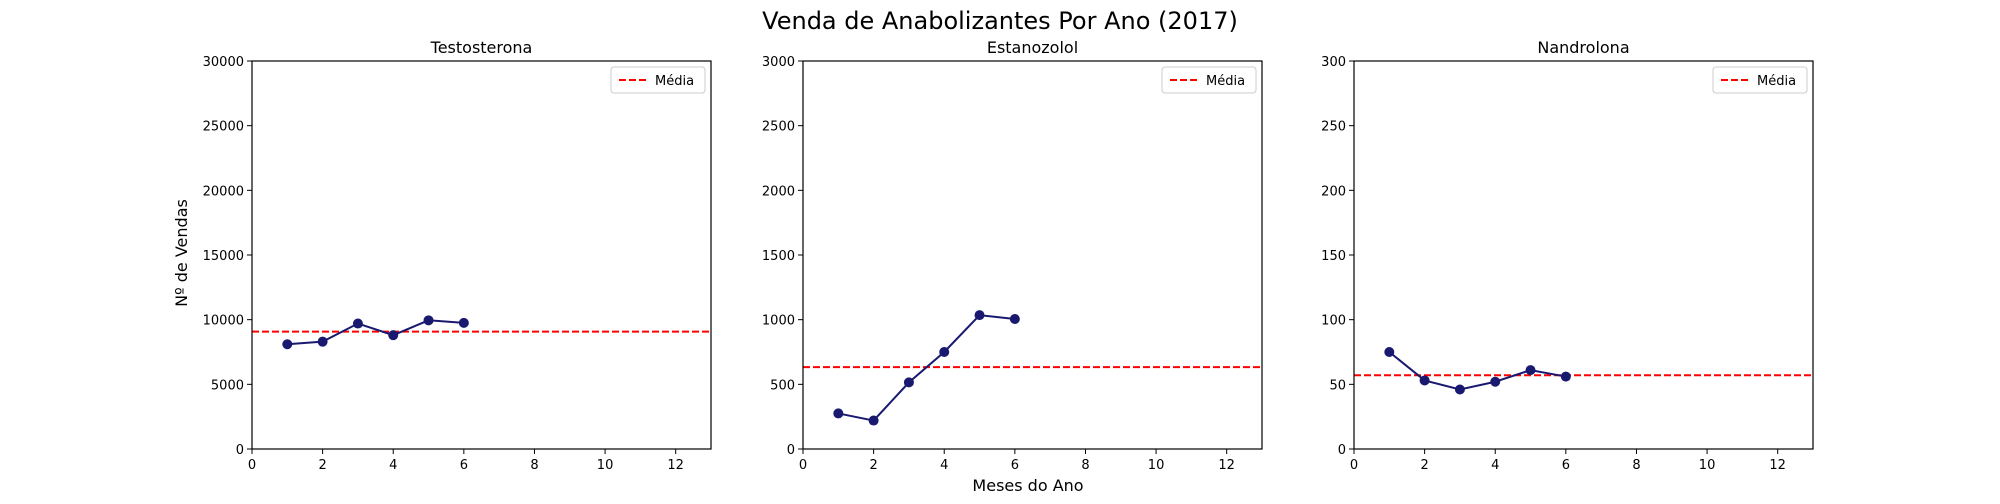  What do you see at coordinates (481, 47) in the screenshot?
I see `subplot-title: Testosterona` at bounding box center [481, 47].